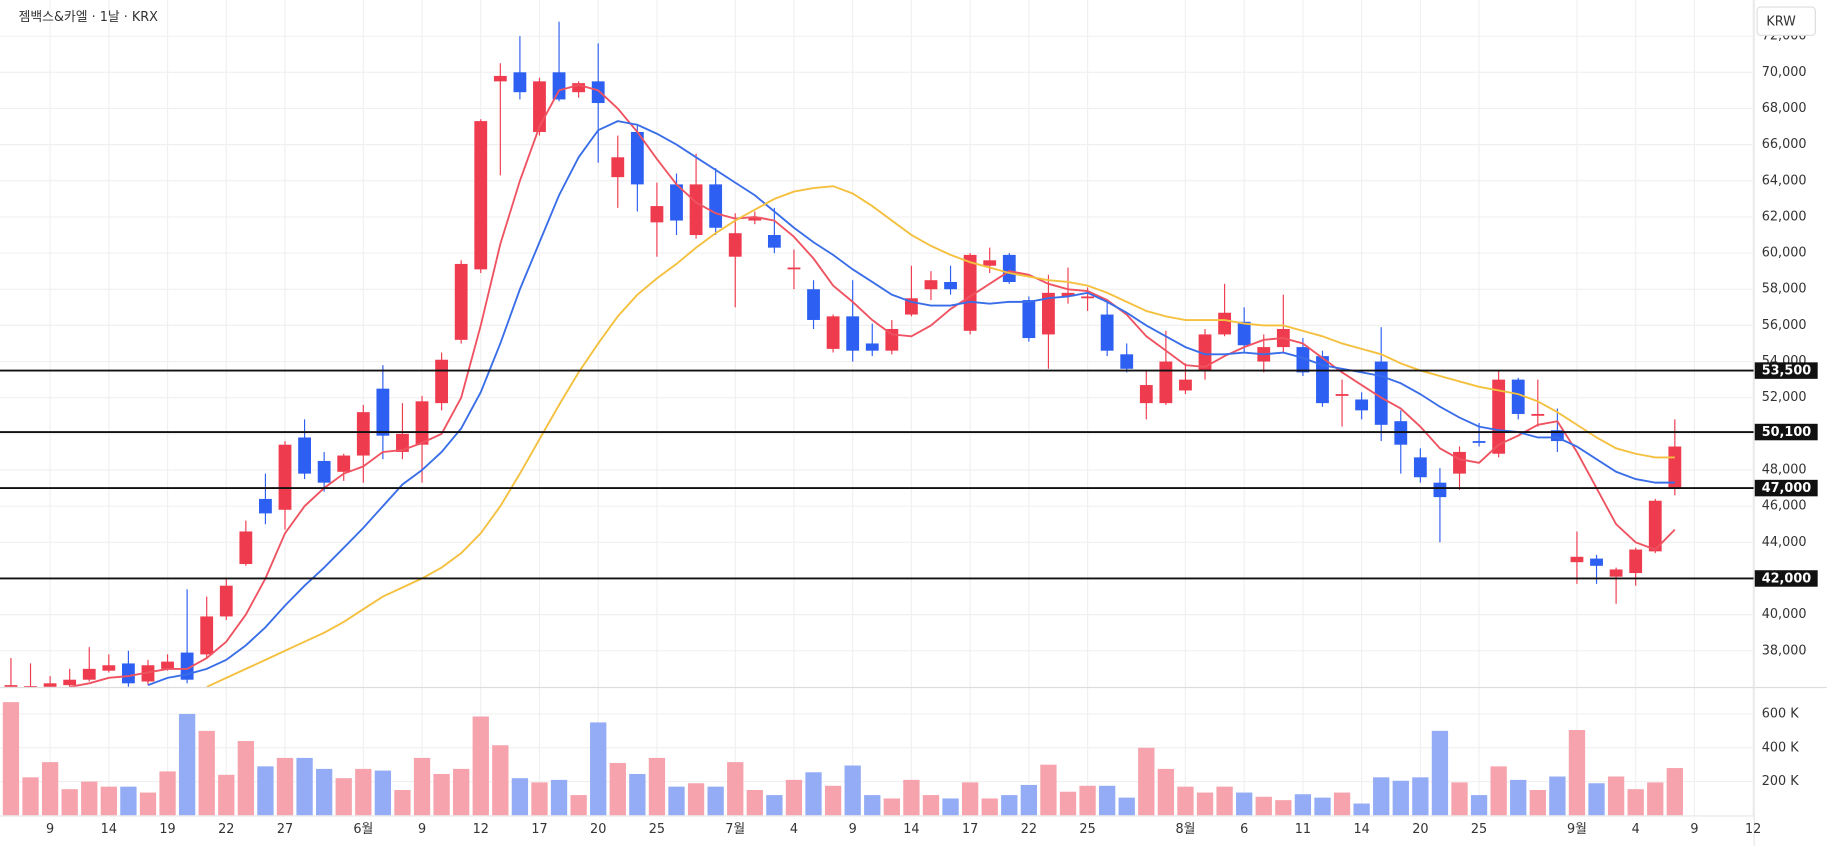 Image resolution: width=1827 pixels, height=846 pixels. What do you see at coordinates (1784, 325) in the screenshot?
I see `y-tick-label: 56,000` at bounding box center [1784, 325].